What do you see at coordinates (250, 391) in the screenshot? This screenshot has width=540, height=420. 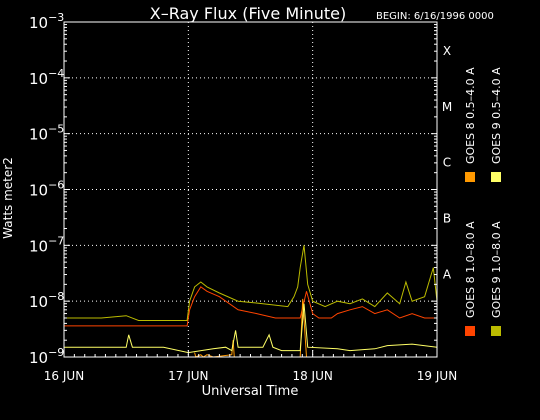 I see `x-axis-label: Universal Time` at bounding box center [250, 391].